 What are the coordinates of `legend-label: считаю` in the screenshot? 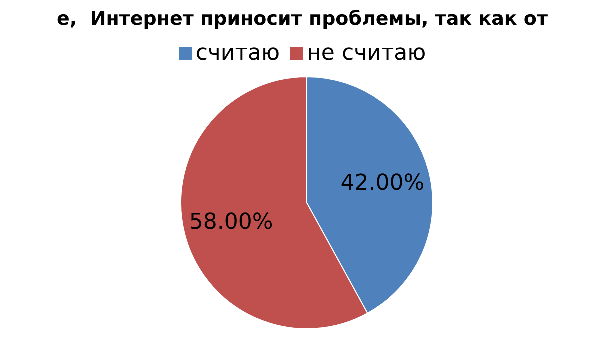 It's located at (238, 53).